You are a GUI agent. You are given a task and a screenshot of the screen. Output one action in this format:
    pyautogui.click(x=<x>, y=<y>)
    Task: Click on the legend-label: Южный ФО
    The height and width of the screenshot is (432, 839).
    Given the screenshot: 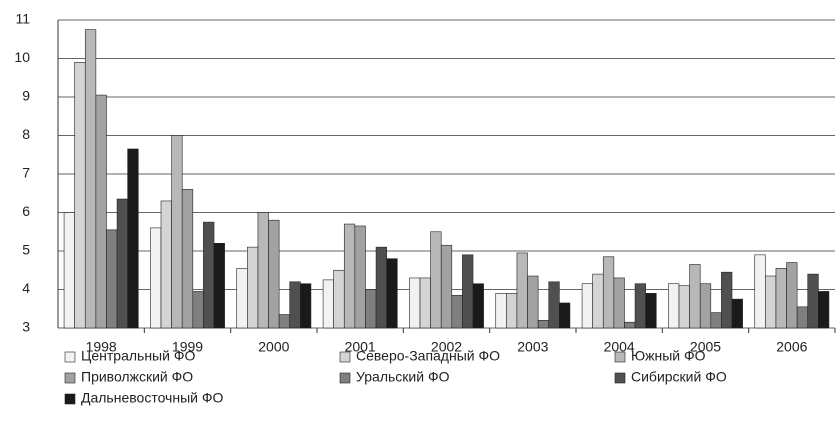 What is the action you would take?
    pyautogui.click(x=668, y=356)
    